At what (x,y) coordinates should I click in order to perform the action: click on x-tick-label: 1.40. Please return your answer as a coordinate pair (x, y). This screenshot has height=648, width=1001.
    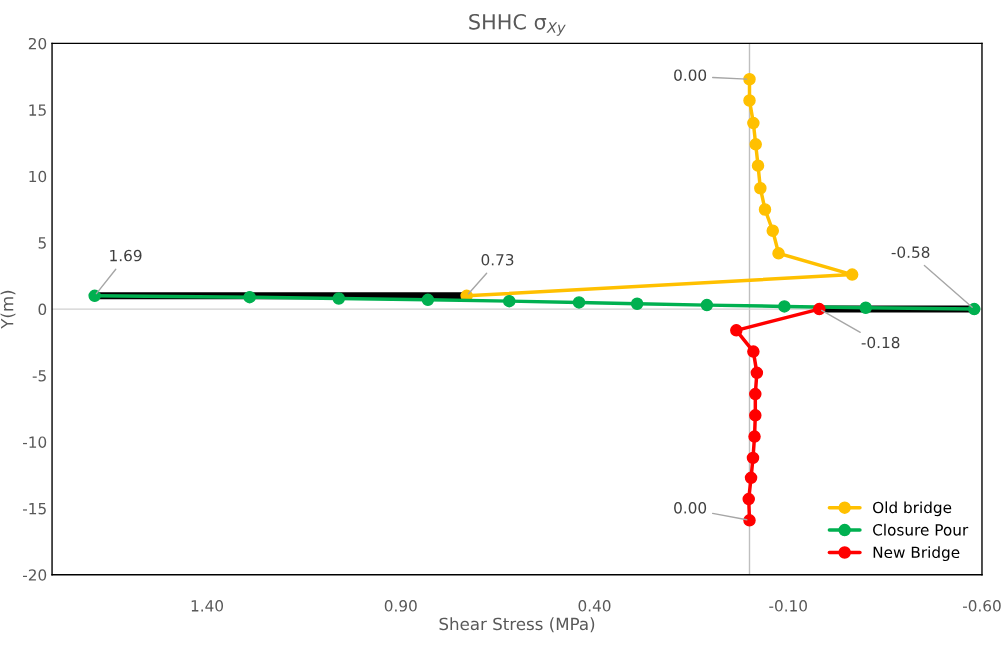
    Looking at the image, I should click on (207, 606).